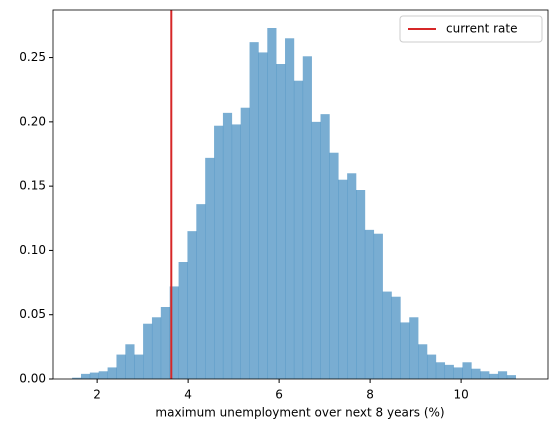  What do you see at coordinates (32, 250) in the screenshot?
I see `y-tick-label: 0.10` at bounding box center [32, 250].